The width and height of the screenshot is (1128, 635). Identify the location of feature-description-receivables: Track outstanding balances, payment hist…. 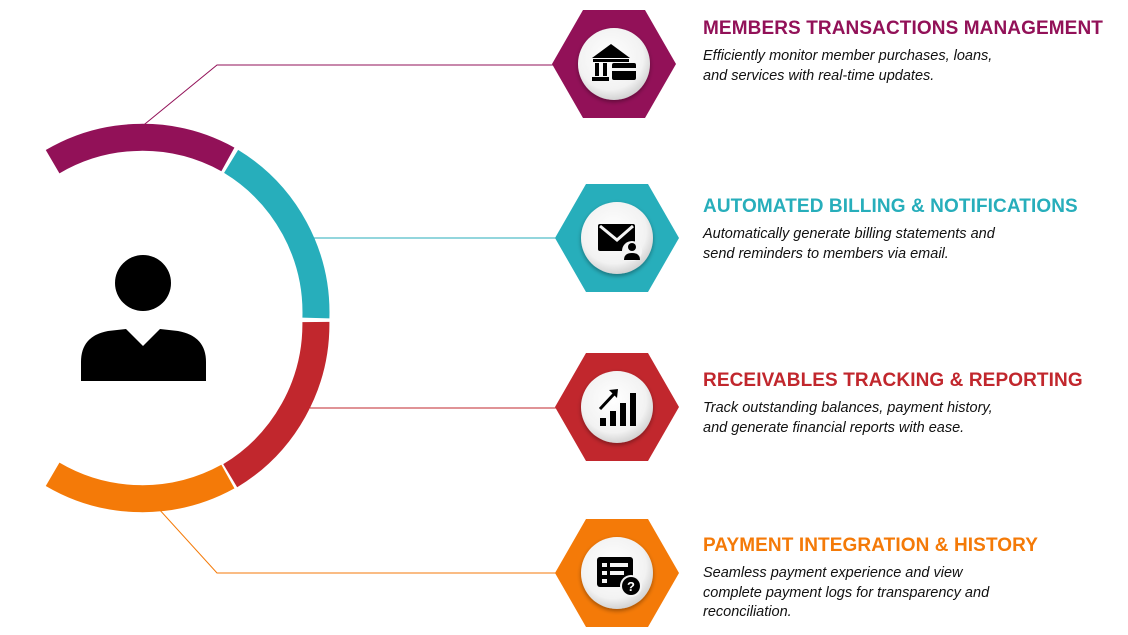
(848, 418).